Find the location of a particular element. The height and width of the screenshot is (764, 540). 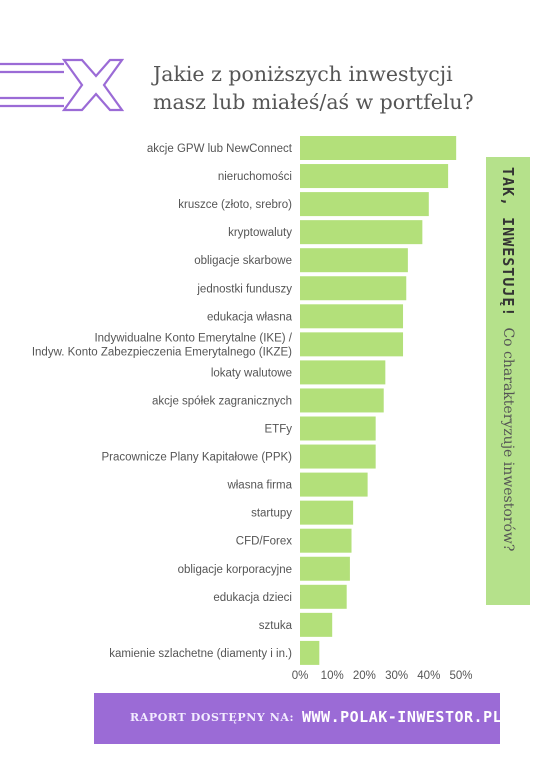

category-label: kryptowaluty is located at coordinates (260, 233).